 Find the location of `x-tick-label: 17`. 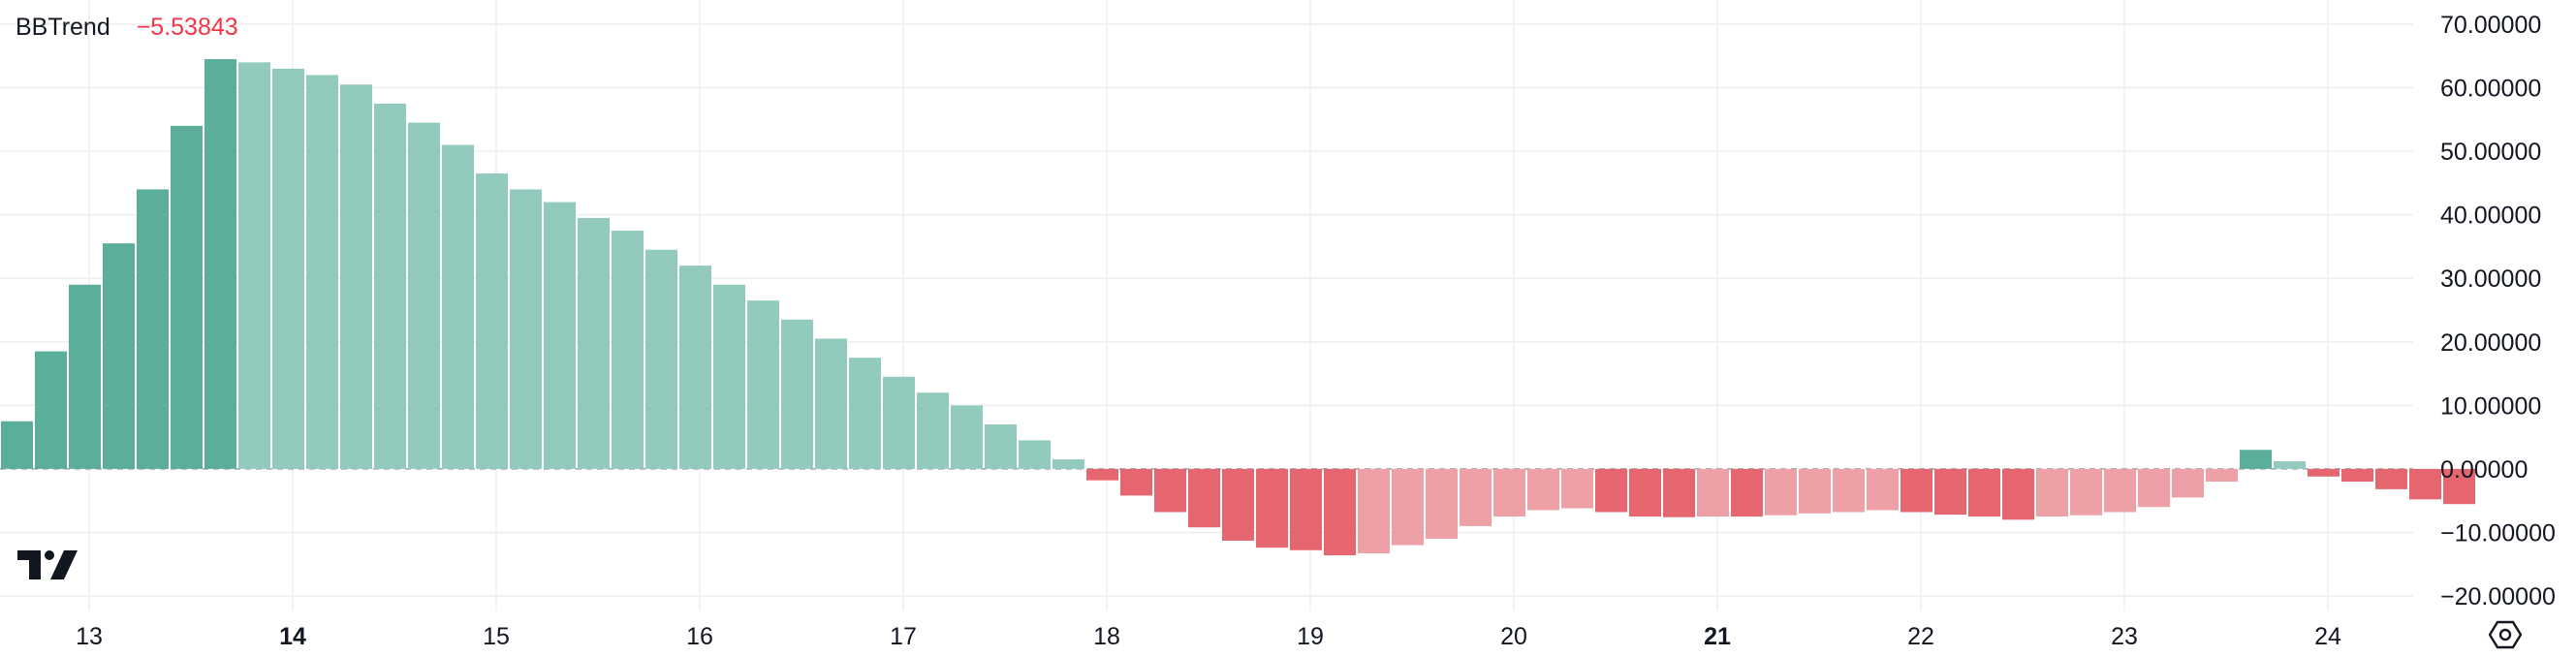

x-tick-label: 17 is located at coordinates (903, 636).